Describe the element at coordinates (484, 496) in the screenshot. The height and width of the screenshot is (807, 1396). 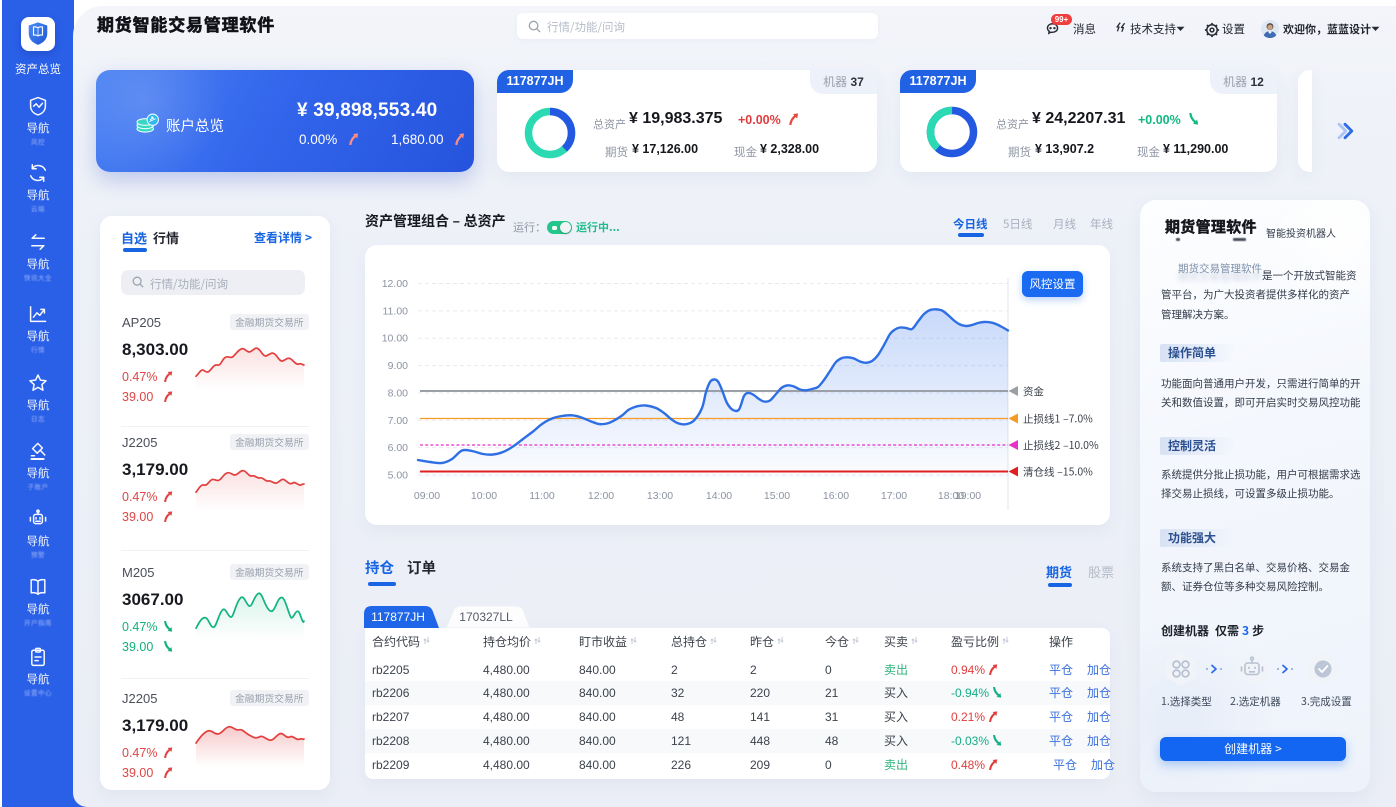
I see `svg-text: 10:00` at that location.